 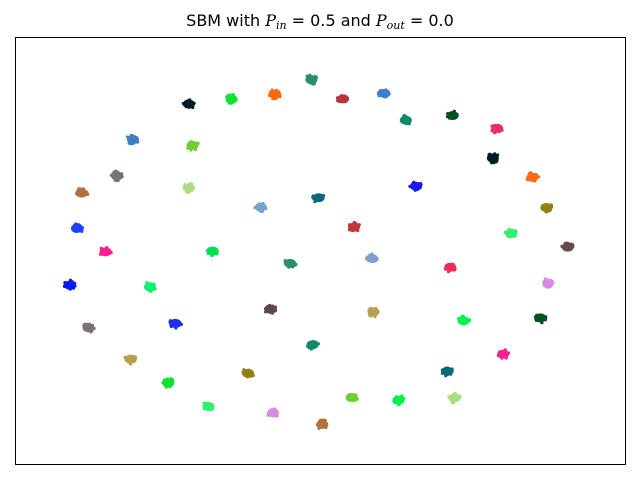 I want to click on title-p-out: P, so click(x=381, y=20).